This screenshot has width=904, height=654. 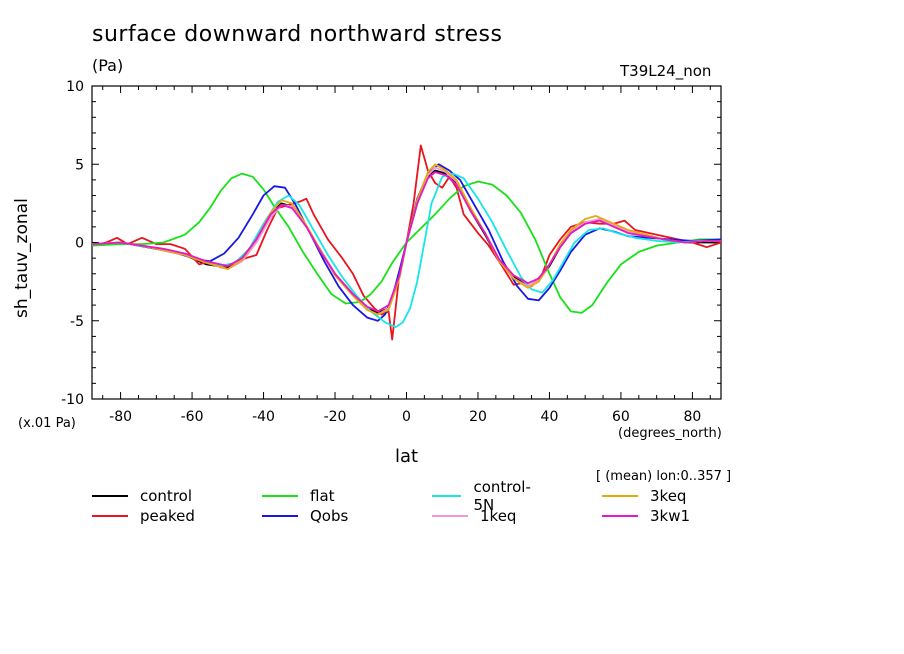 I want to click on x-tick-label: 40, so click(x=550, y=417).